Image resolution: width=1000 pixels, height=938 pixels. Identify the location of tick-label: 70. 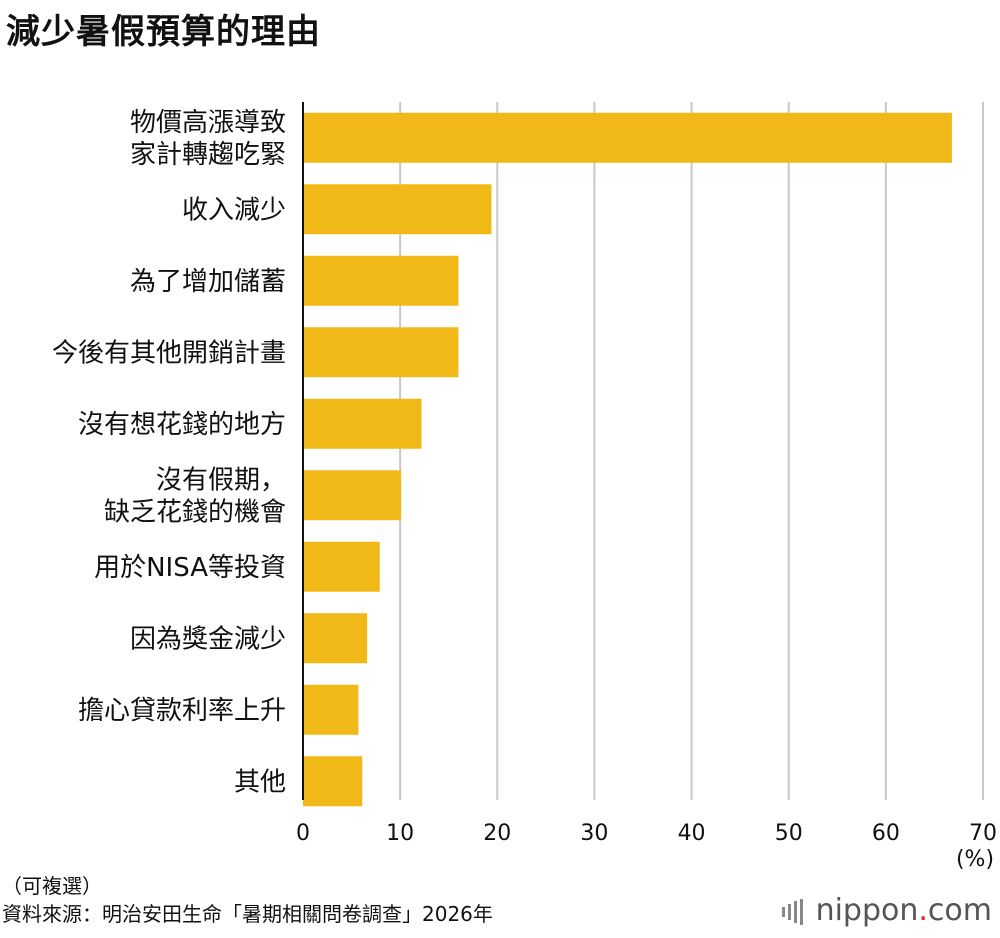
(983, 833).